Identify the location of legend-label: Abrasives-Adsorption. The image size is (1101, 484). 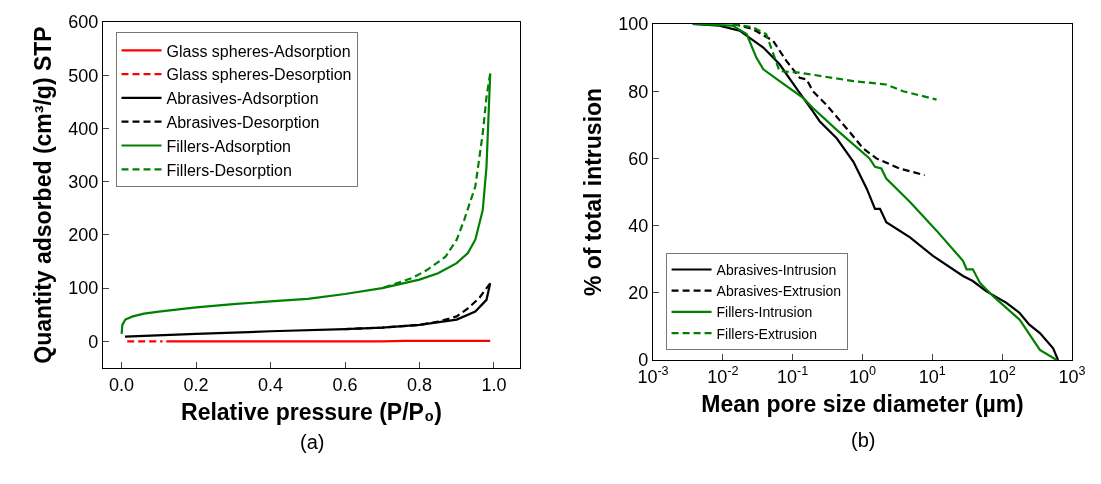
(242, 99).